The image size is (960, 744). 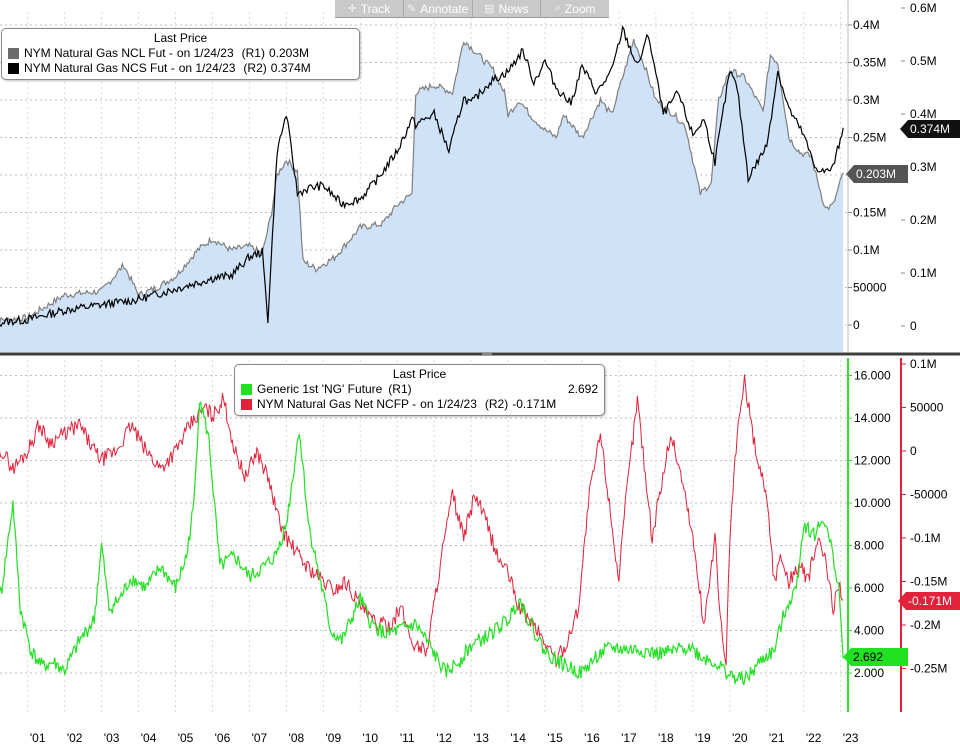 What do you see at coordinates (253, 53) in the screenshot?
I see `ncl-axis: (R1)` at bounding box center [253, 53].